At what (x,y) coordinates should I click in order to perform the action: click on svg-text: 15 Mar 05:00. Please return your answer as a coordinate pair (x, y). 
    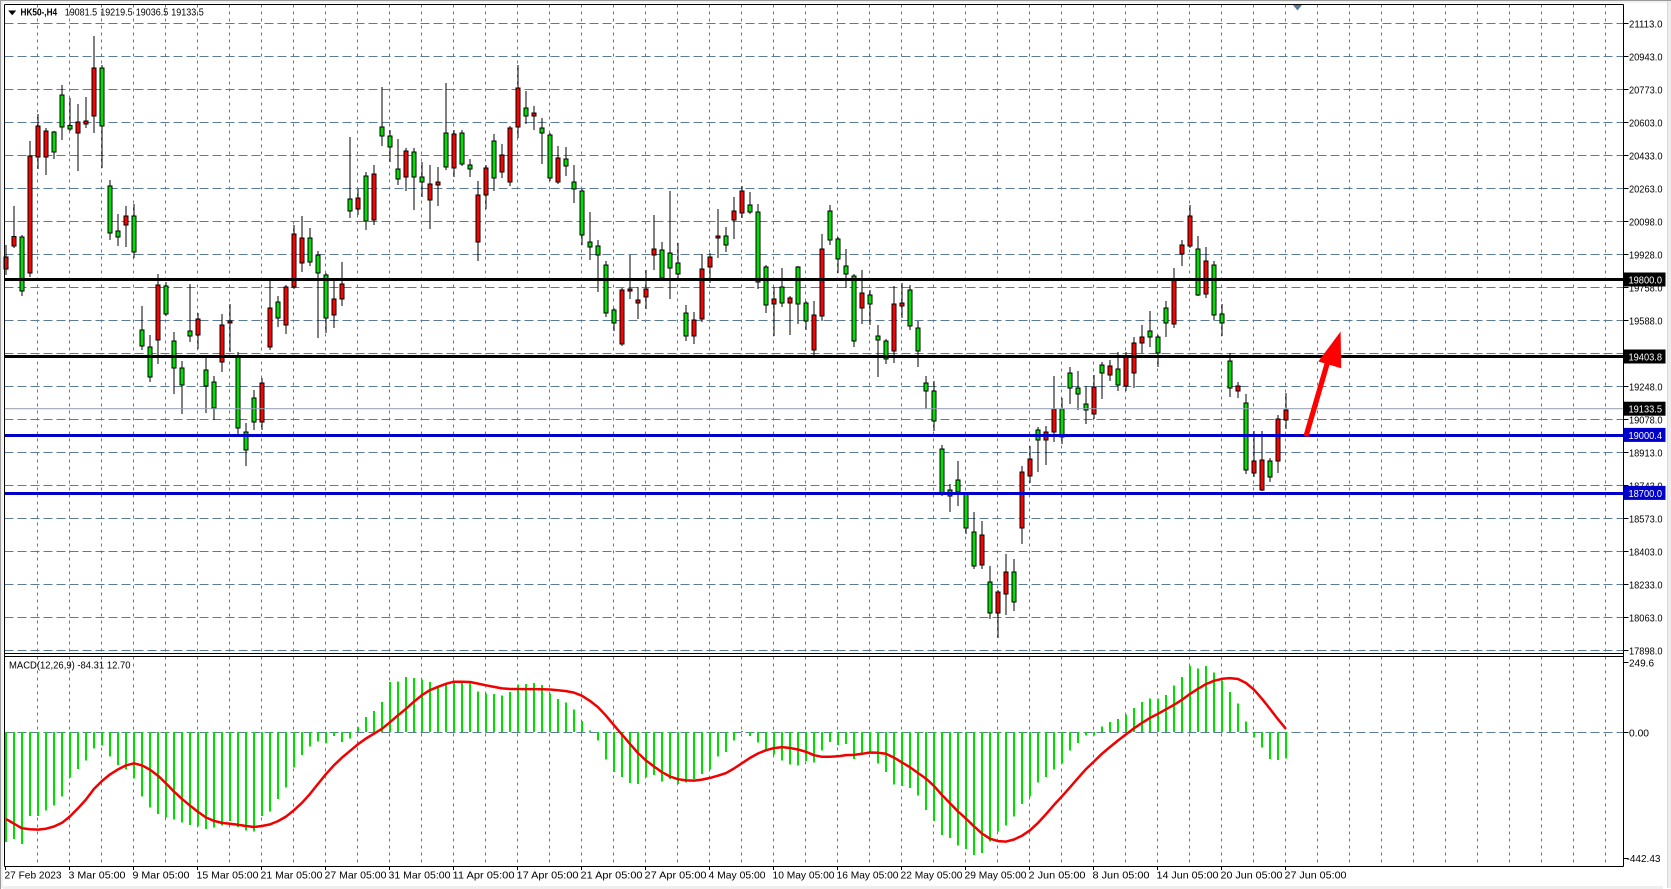
    Looking at the image, I should click on (228, 876).